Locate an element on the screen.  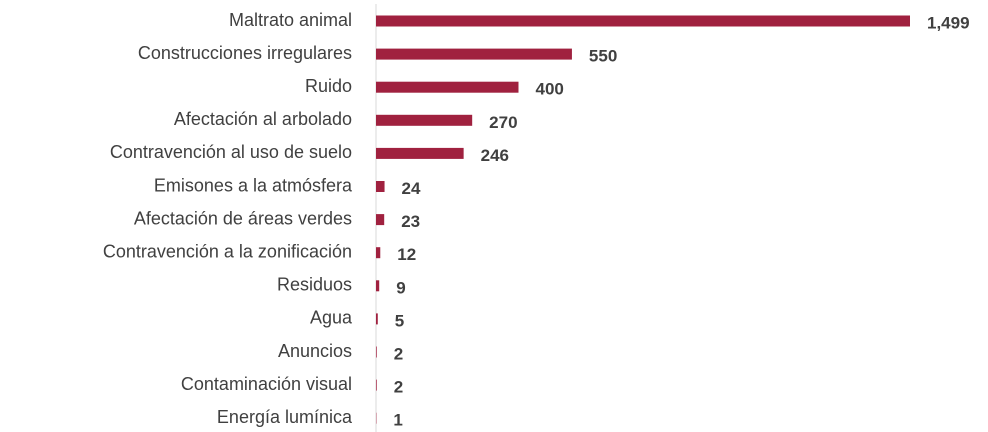
category-label: Construcciones irregulares is located at coordinates (245, 53).